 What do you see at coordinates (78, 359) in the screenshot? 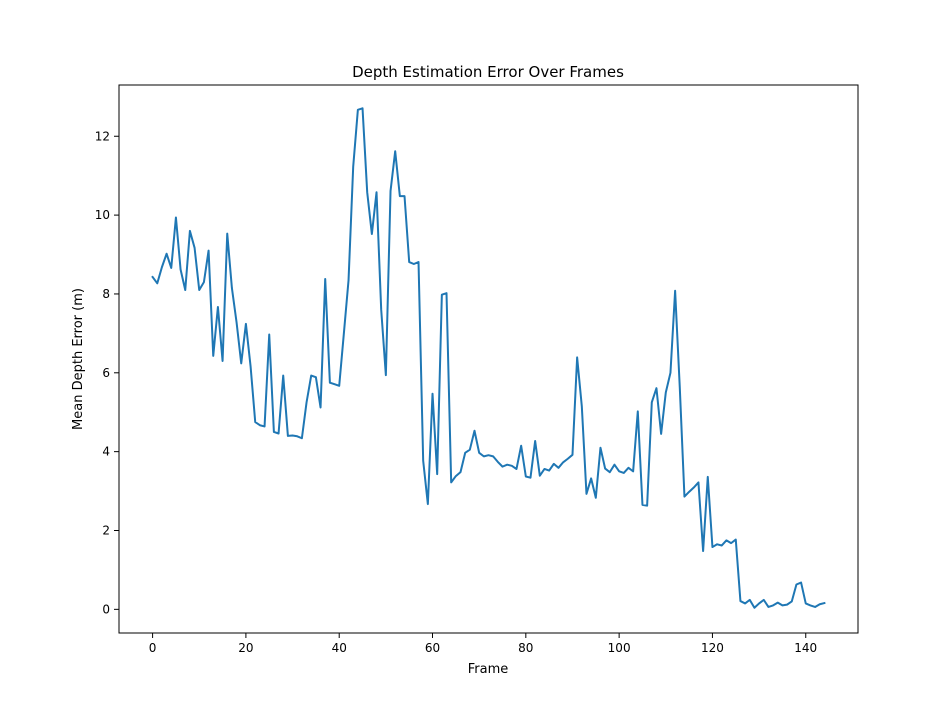
I see `y-axis-label: Mean Depth Error (m)` at bounding box center [78, 359].